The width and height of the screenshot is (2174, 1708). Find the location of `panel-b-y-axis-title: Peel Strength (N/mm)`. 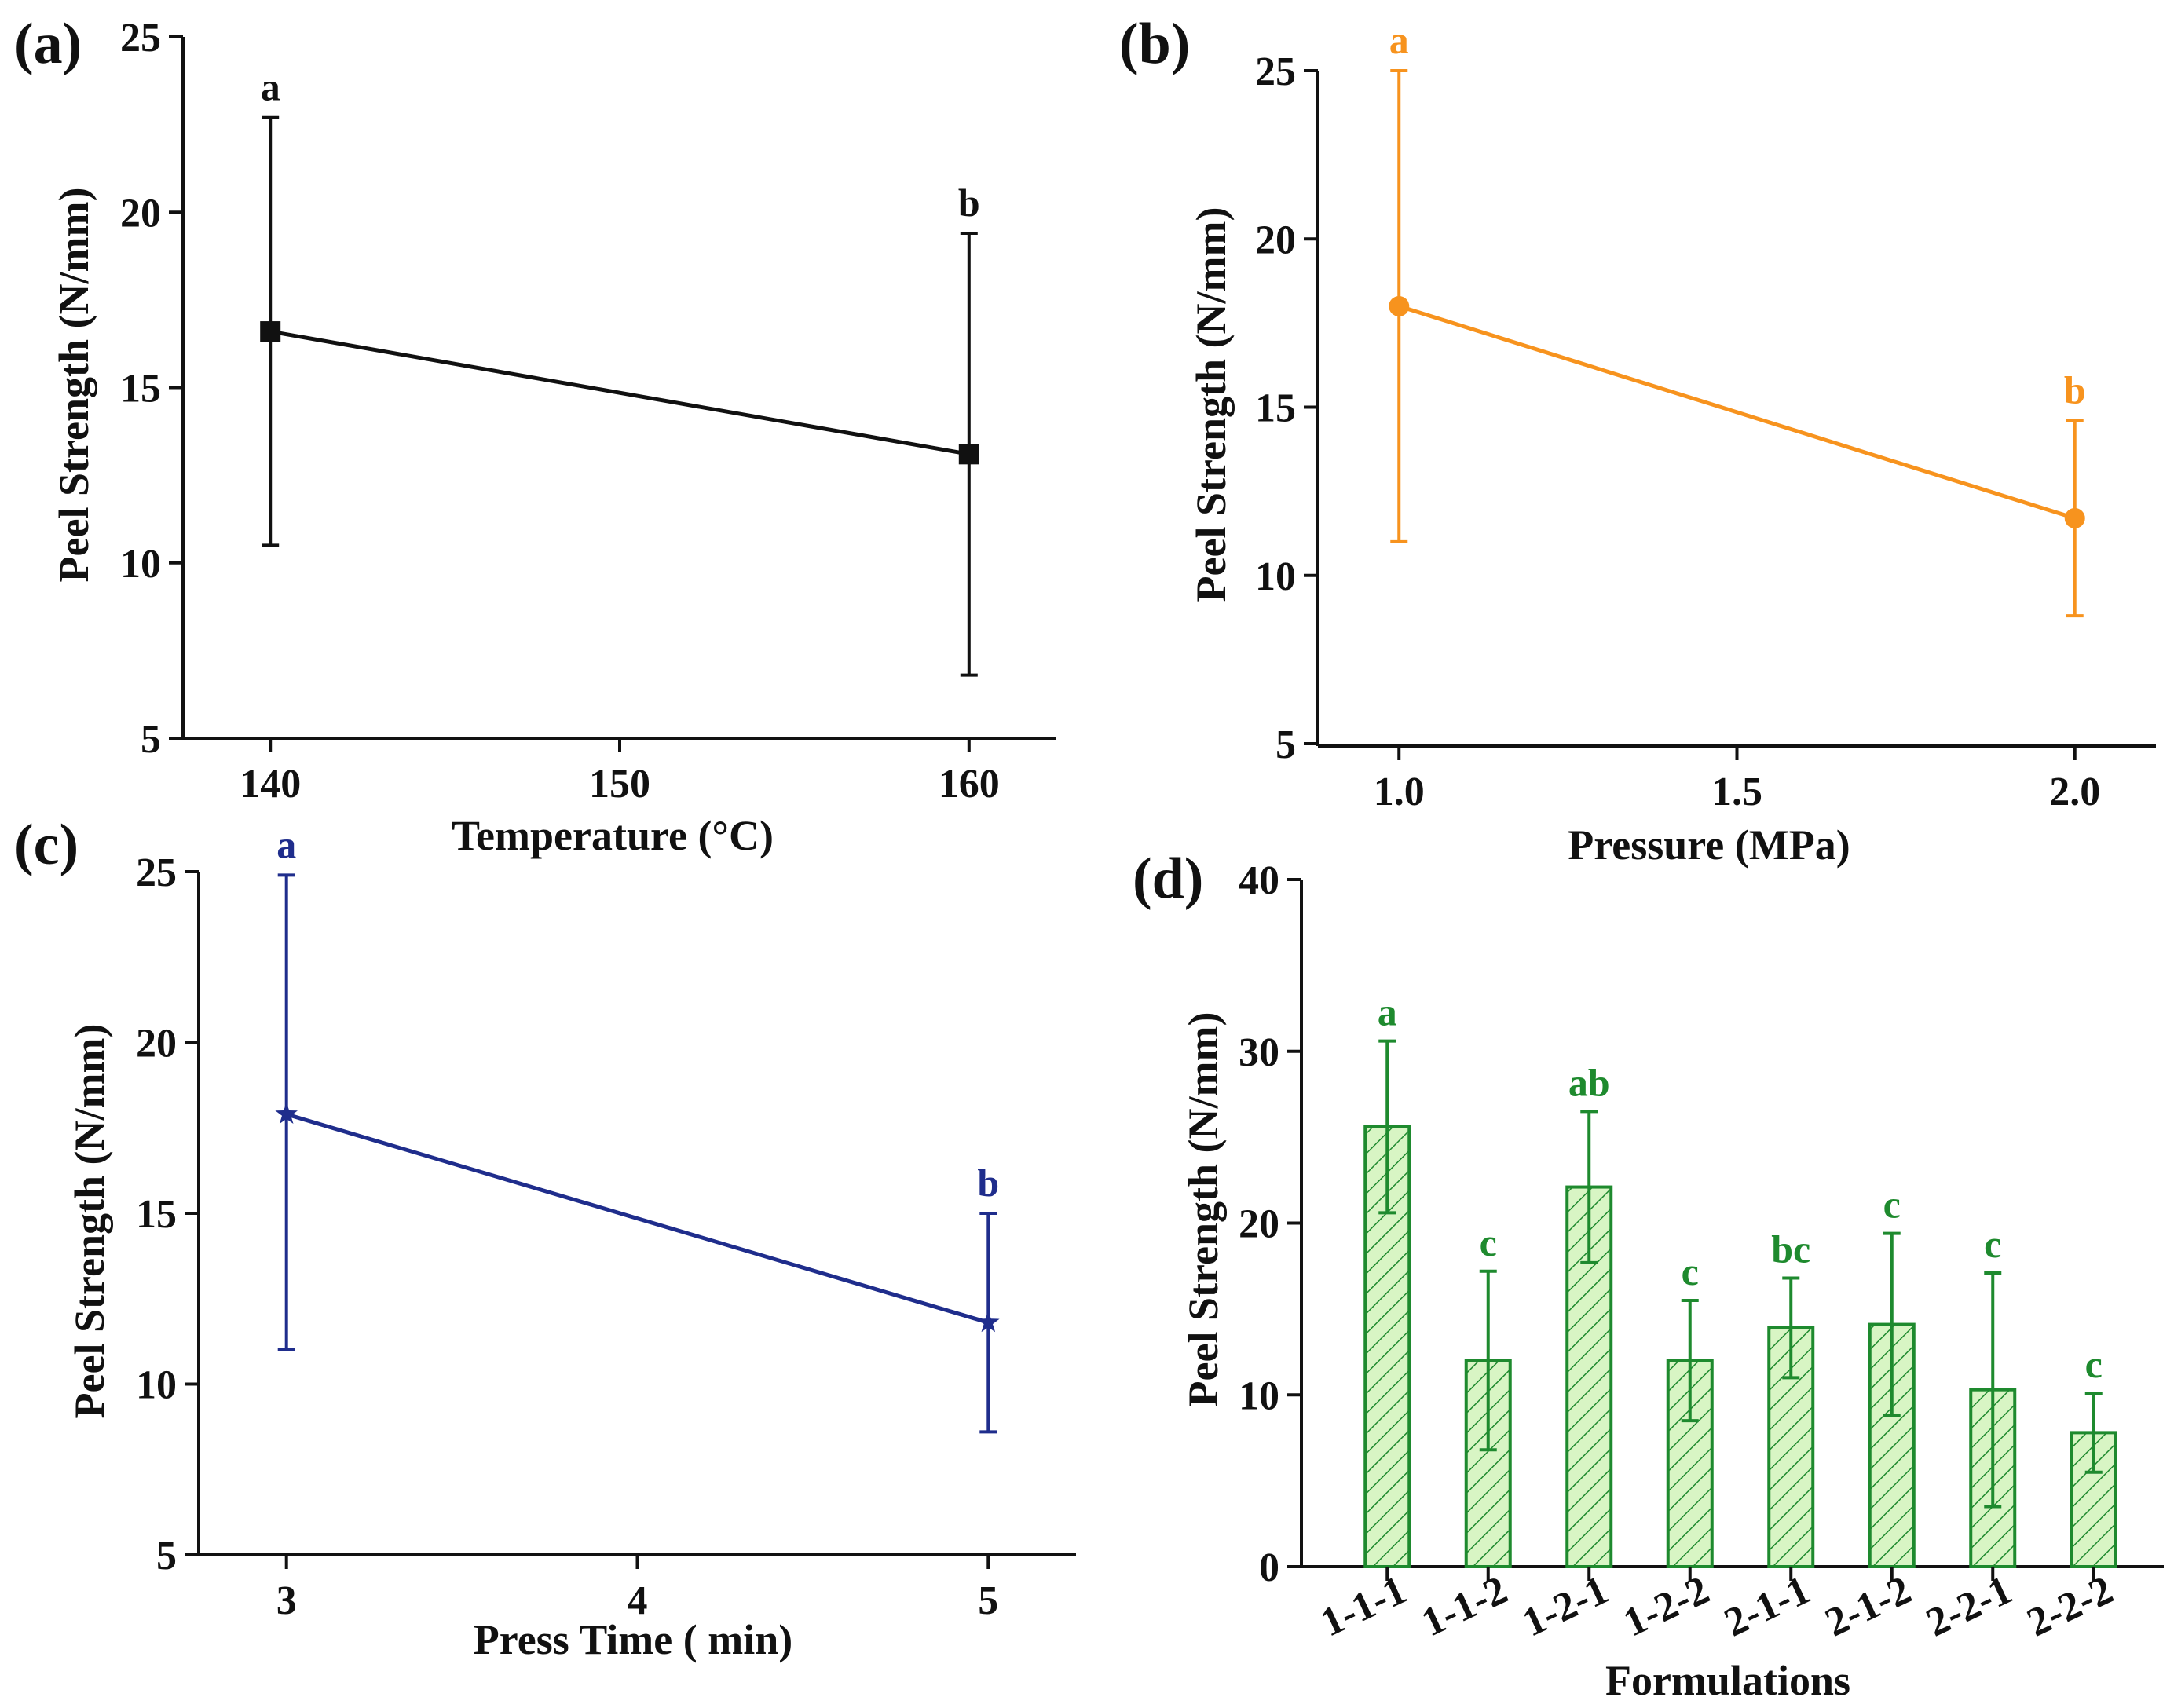

panel-b-y-axis-title: Peel Strength (N/mm) is located at coordinates (1211, 404).